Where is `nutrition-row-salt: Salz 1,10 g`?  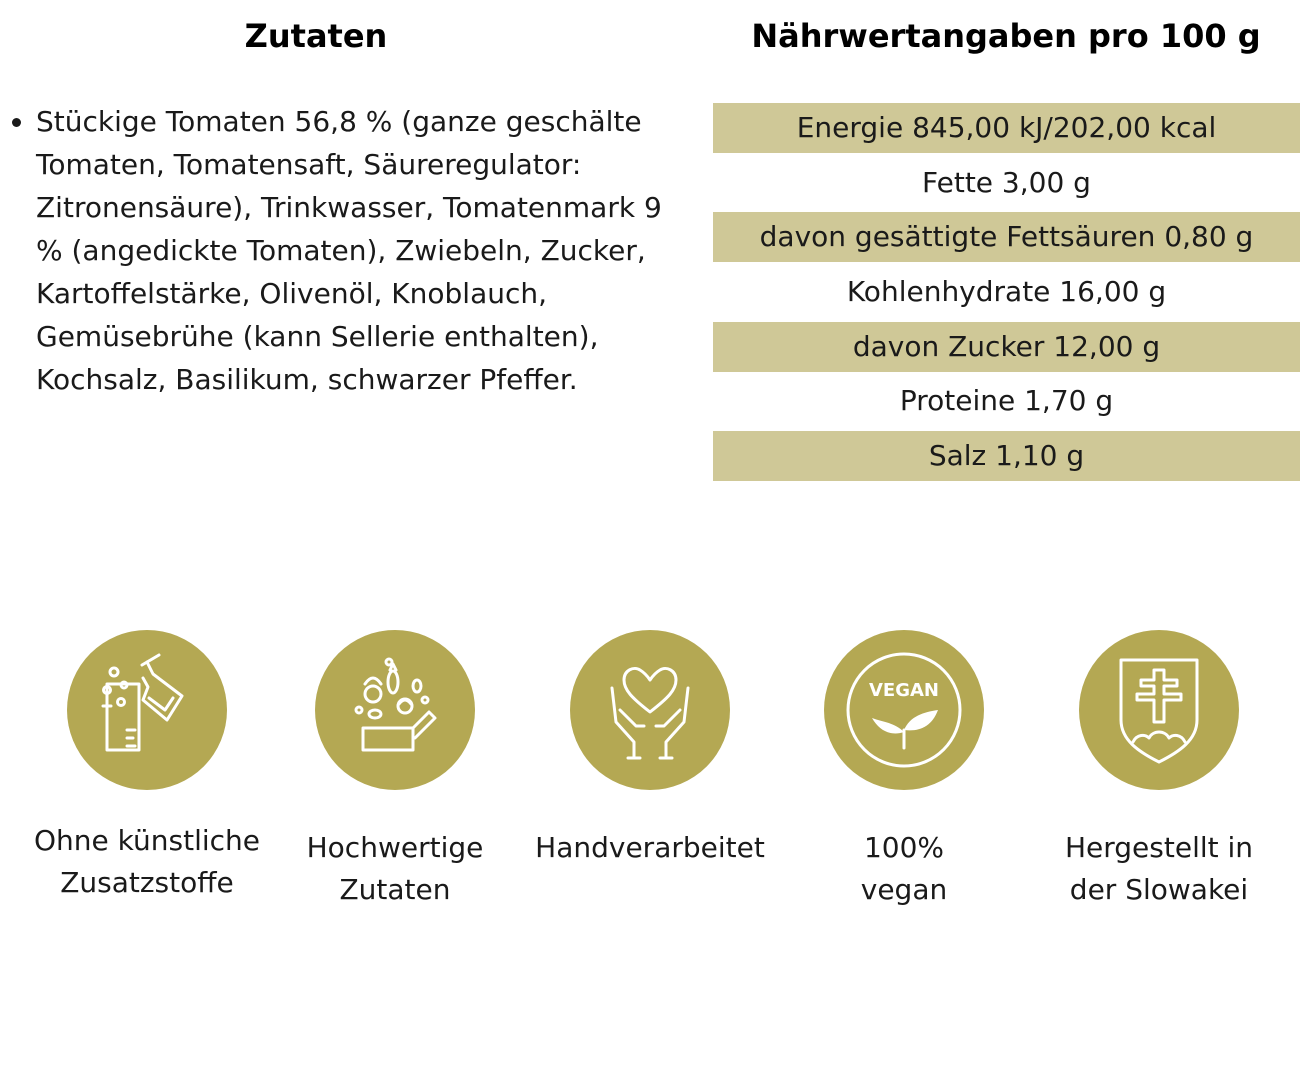
nutrition-row-salt: Salz 1,10 g is located at coordinates (1006, 456).